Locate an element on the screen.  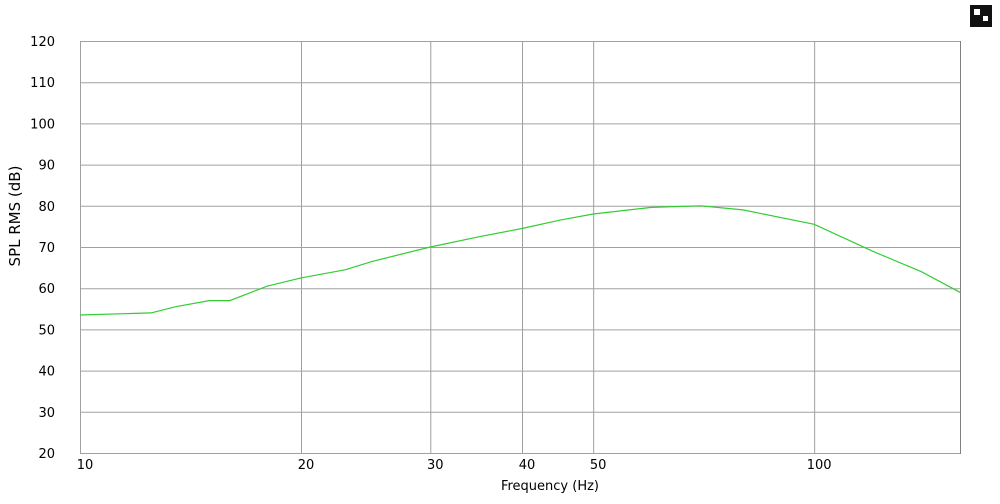
y-tick-label: 40 is located at coordinates (46, 372).